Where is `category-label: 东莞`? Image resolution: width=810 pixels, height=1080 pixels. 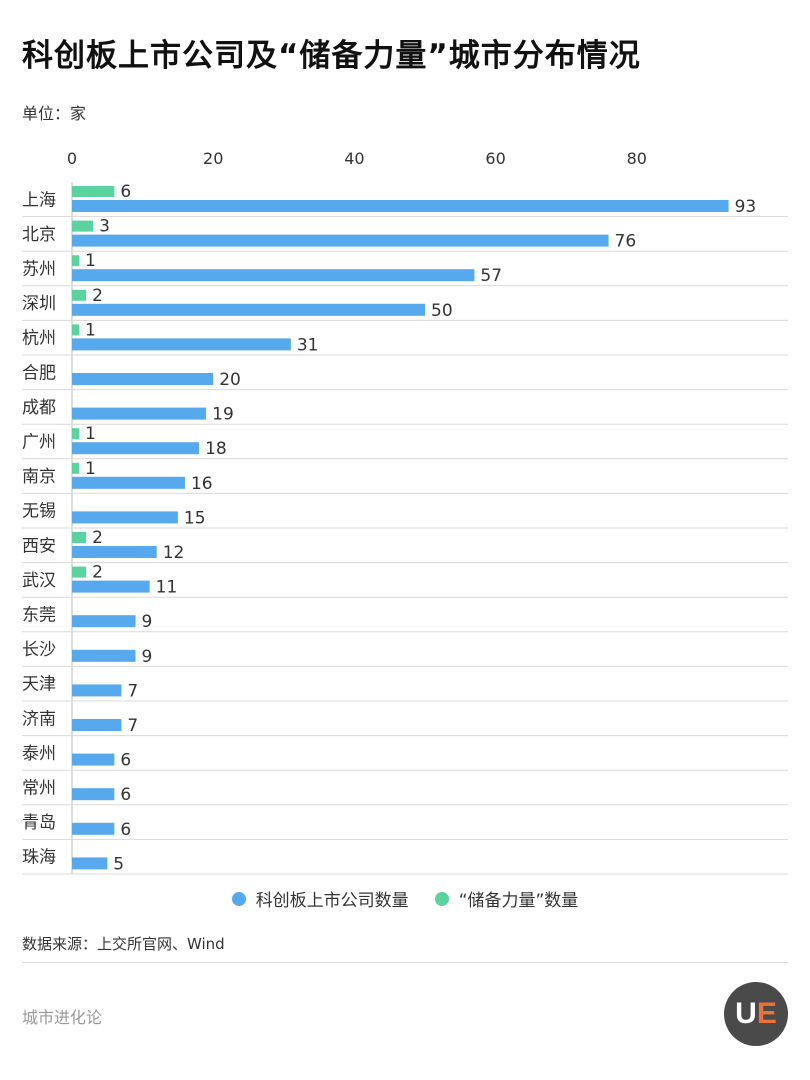
category-label: 东莞 is located at coordinates (39, 616).